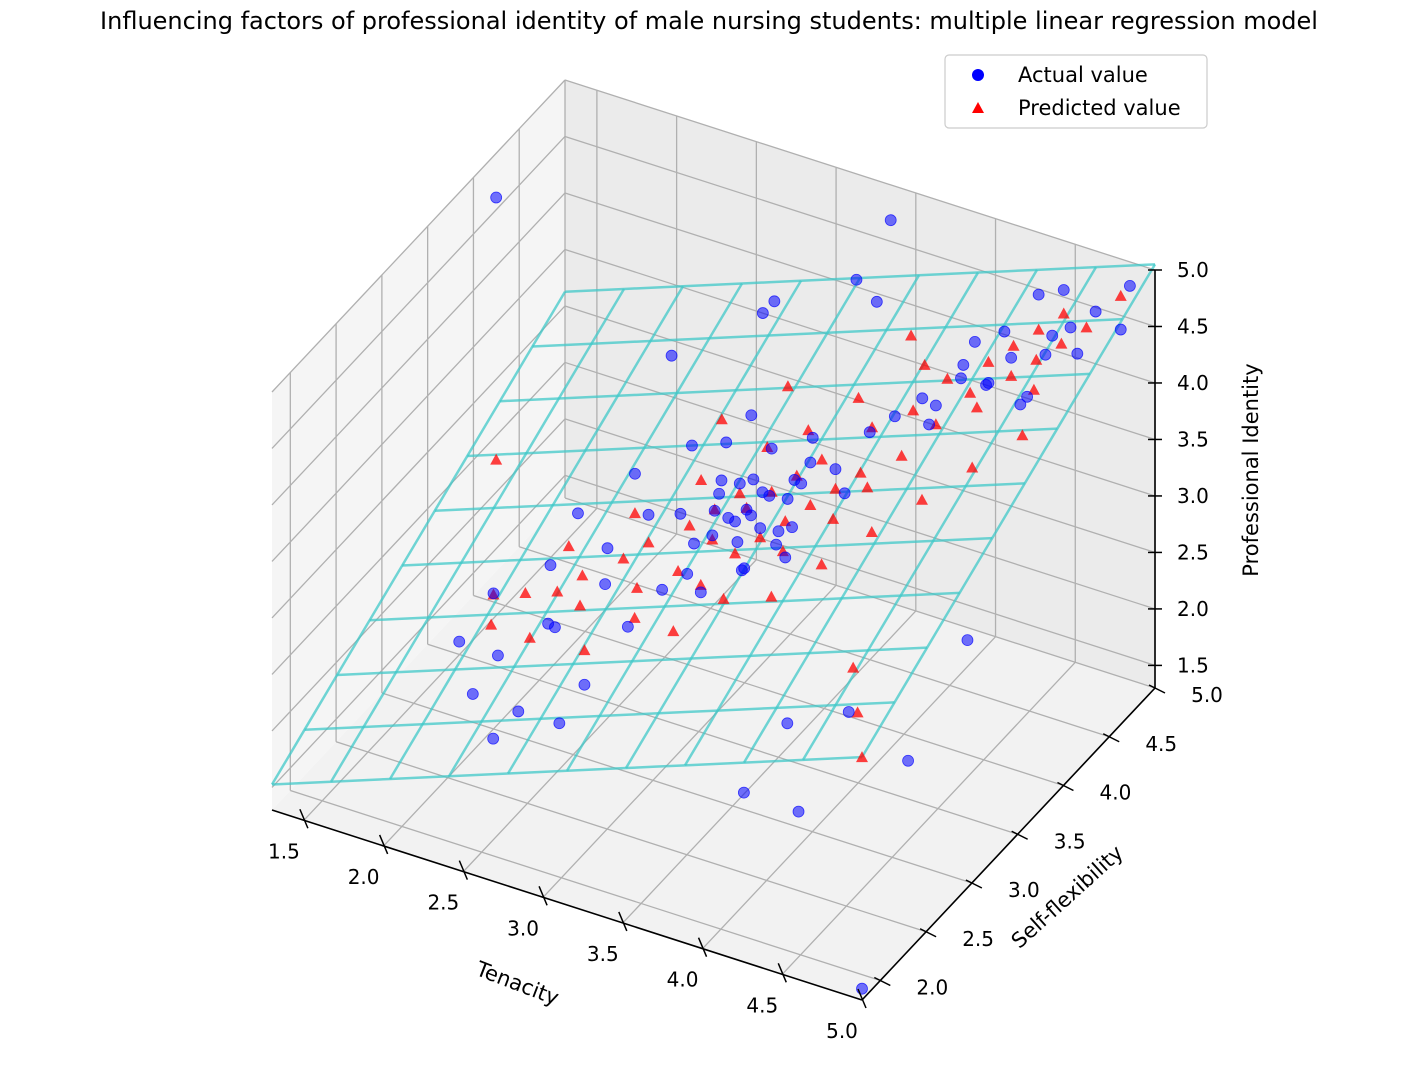 The image size is (1418, 1066). I want to click on legend-predicted-marker, so click(978, 107).